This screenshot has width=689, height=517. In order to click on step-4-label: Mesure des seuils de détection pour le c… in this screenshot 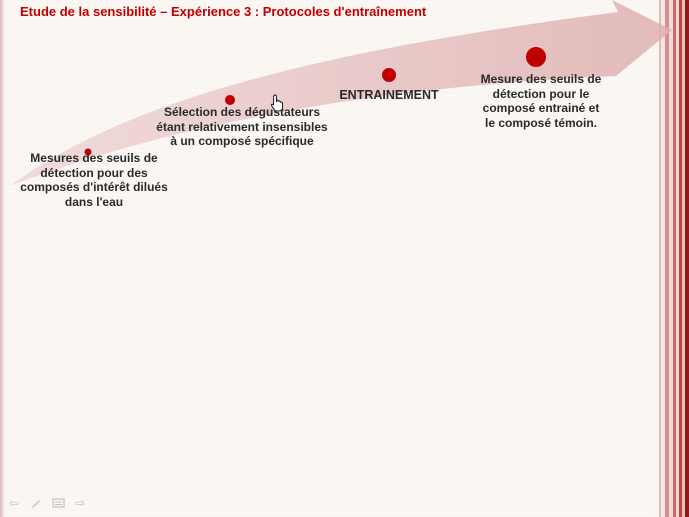, I will do `click(541, 101)`.